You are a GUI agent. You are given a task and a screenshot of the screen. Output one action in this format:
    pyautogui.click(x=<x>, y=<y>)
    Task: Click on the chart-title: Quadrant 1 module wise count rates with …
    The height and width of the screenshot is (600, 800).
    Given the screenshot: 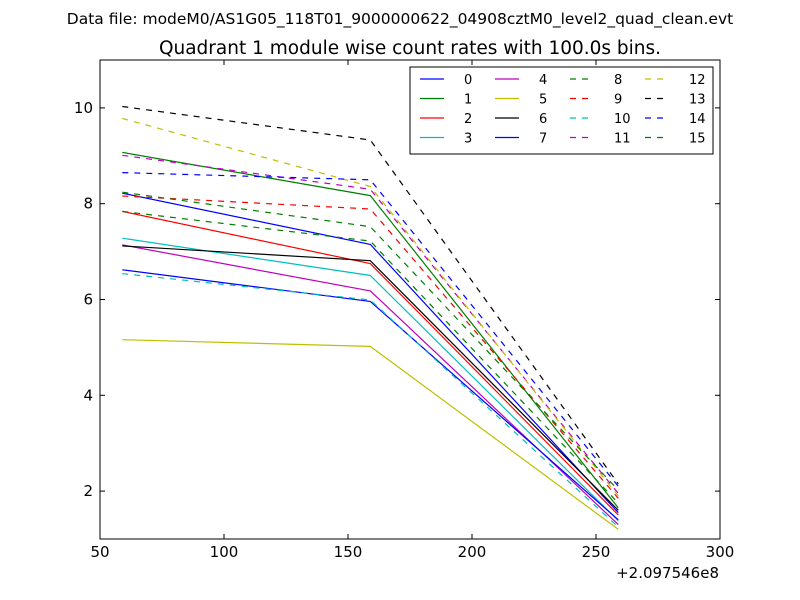 What is the action you would take?
    pyautogui.click(x=410, y=48)
    